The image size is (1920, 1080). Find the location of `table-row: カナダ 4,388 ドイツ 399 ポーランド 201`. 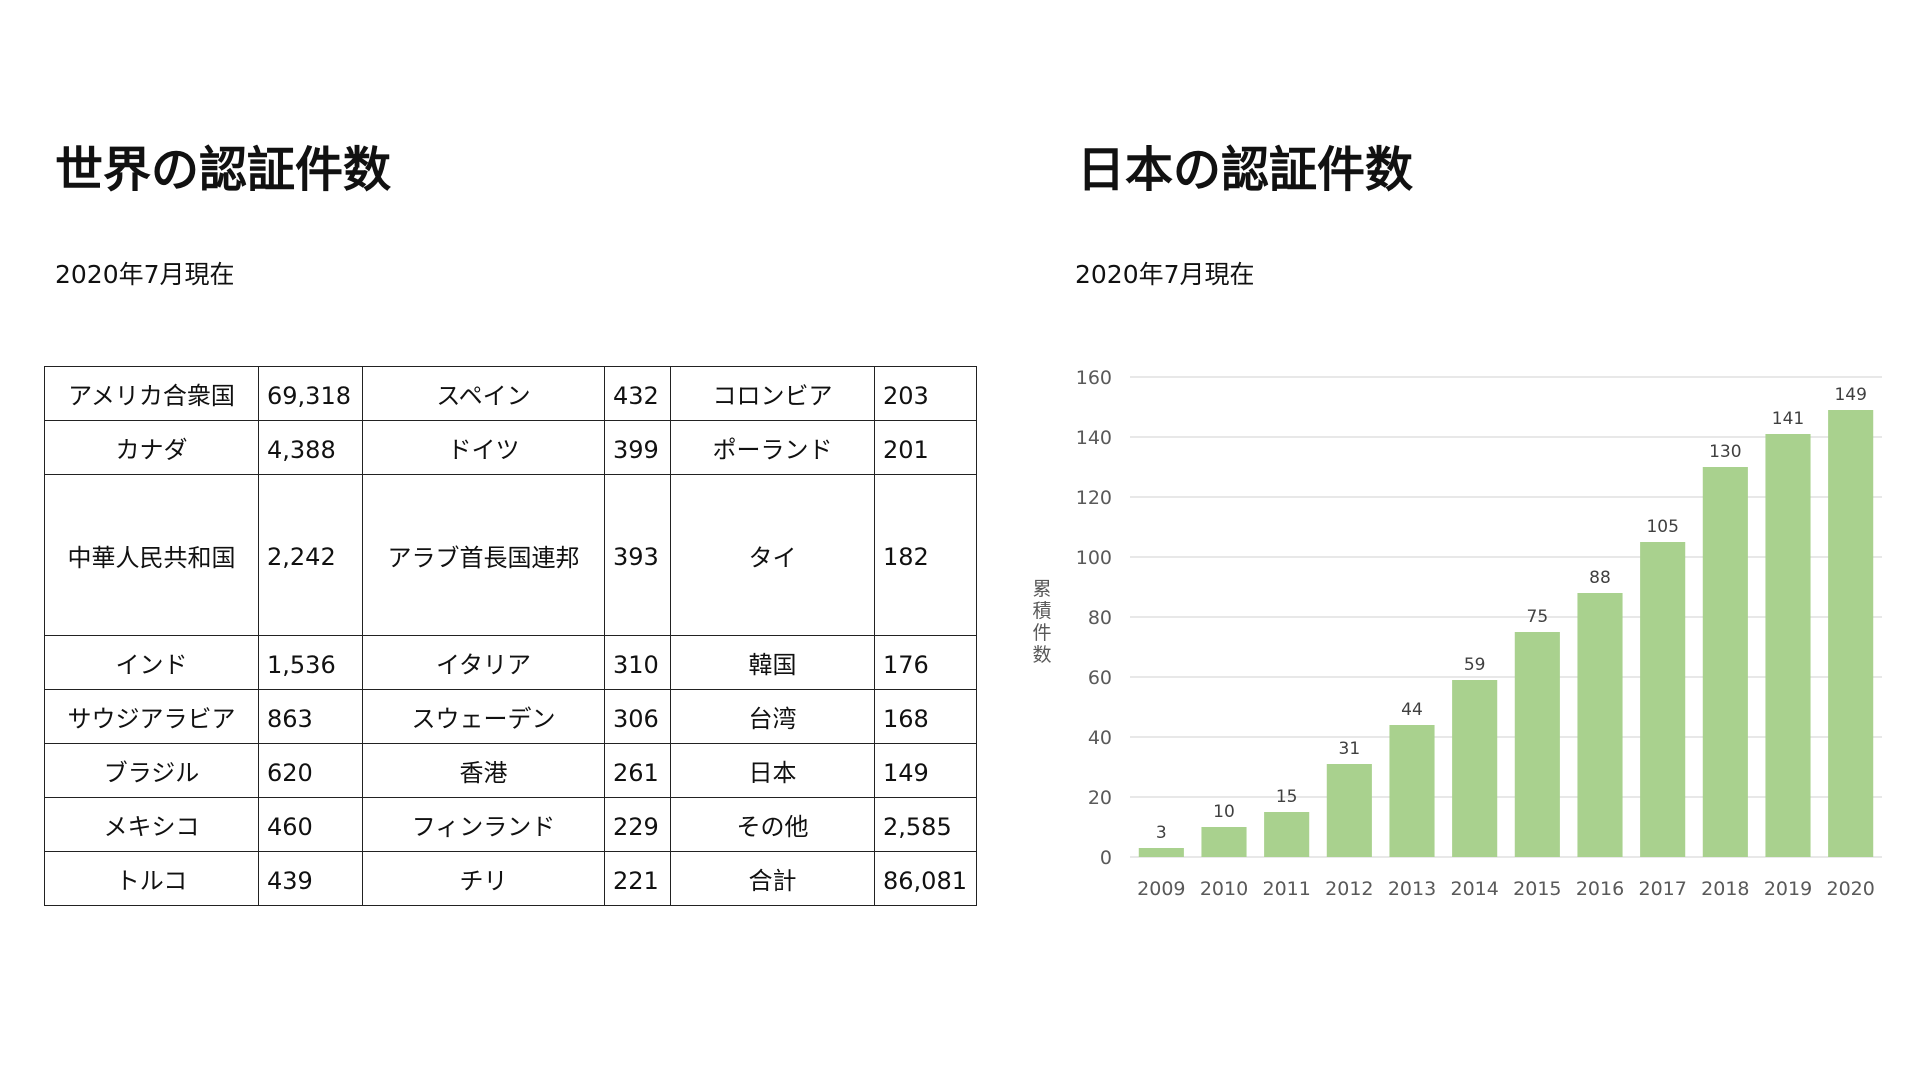

table-row: カナダ 4,388 ドイツ 399 ポーランド 201 is located at coordinates (510, 447).